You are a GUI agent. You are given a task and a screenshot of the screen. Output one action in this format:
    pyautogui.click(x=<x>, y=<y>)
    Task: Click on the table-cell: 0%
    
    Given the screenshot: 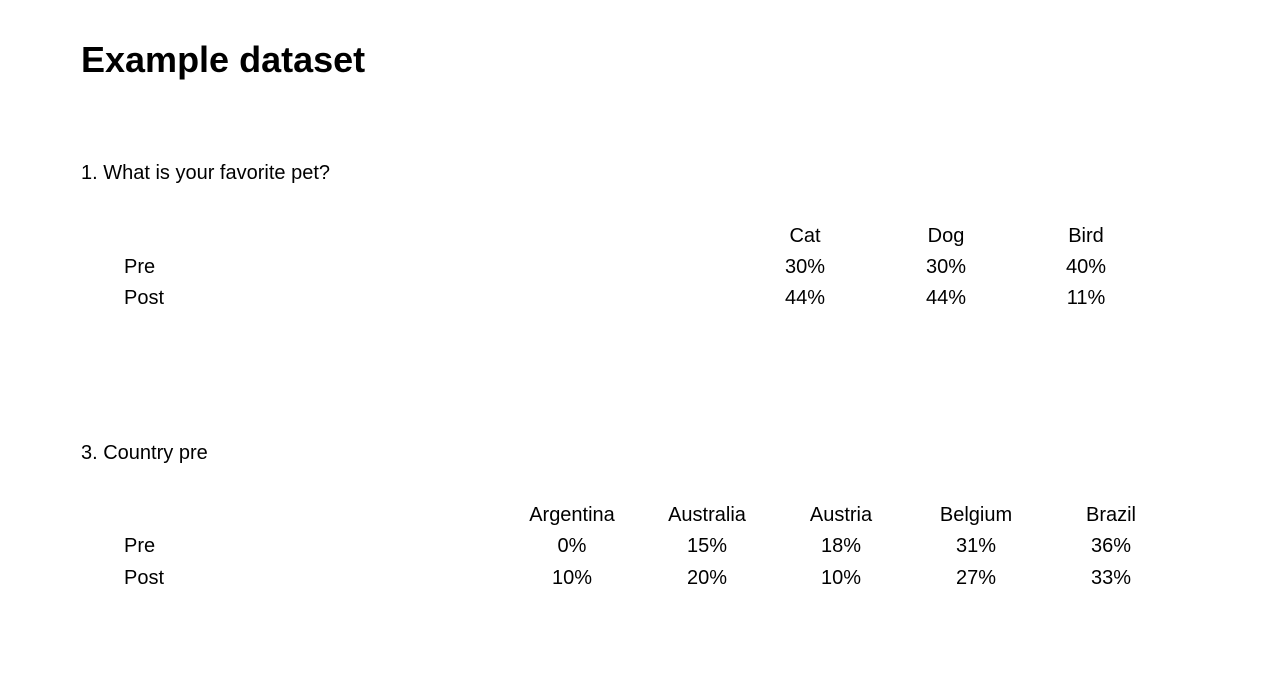 What is the action you would take?
    pyautogui.click(x=572, y=546)
    